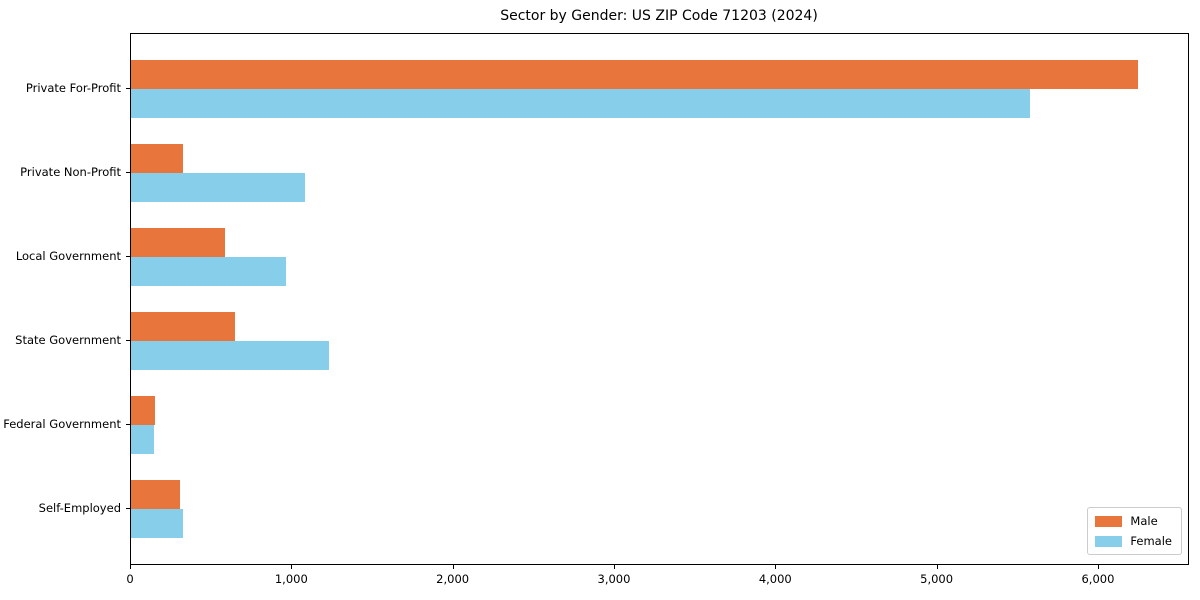 The width and height of the screenshot is (1200, 600). I want to click on bar-male-self-employed, so click(156, 494).